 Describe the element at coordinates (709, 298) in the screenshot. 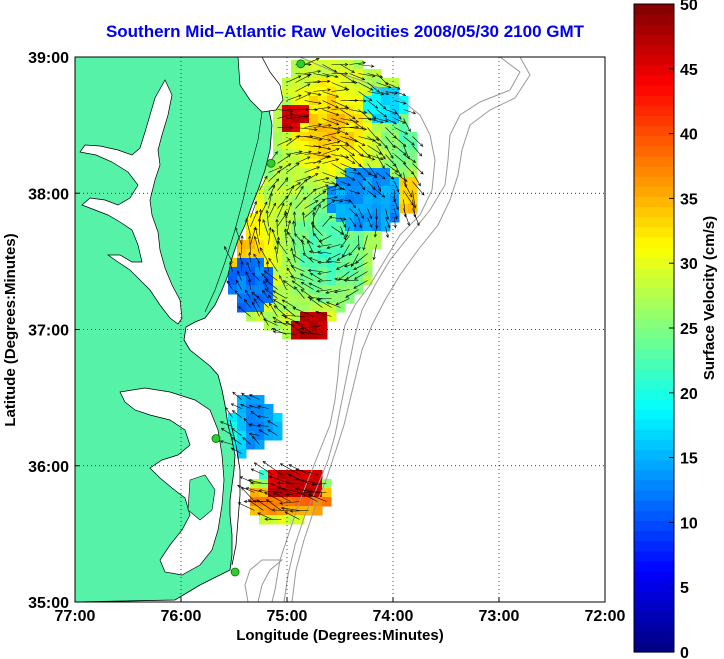

I see `colorbar-label: Surface Velocity (cm/s)` at that location.